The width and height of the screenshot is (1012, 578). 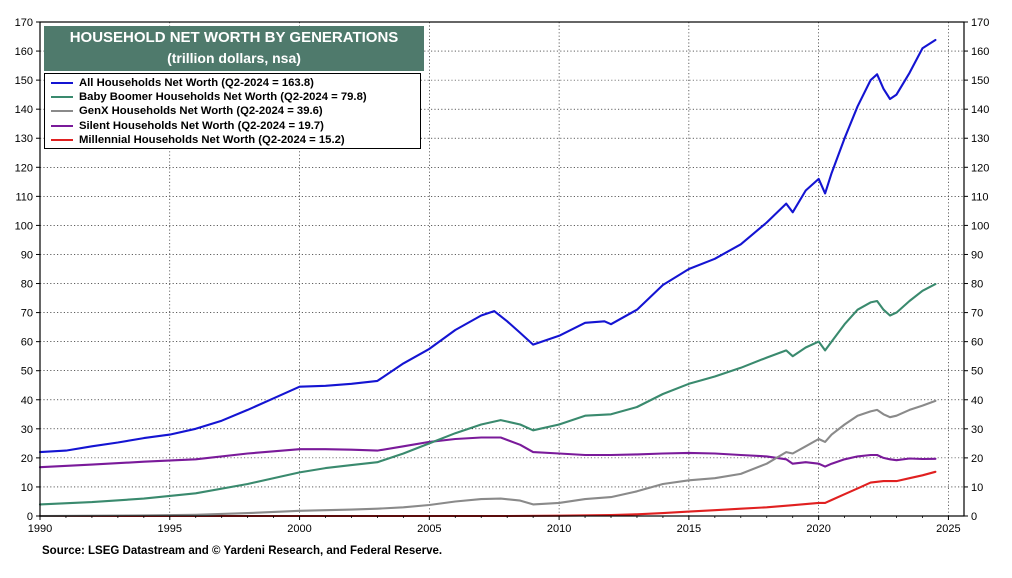 What do you see at coordinates (27, 314) in the screenshot?
I see `y-tick-label-left: 70` at bounding box center [27, 314].